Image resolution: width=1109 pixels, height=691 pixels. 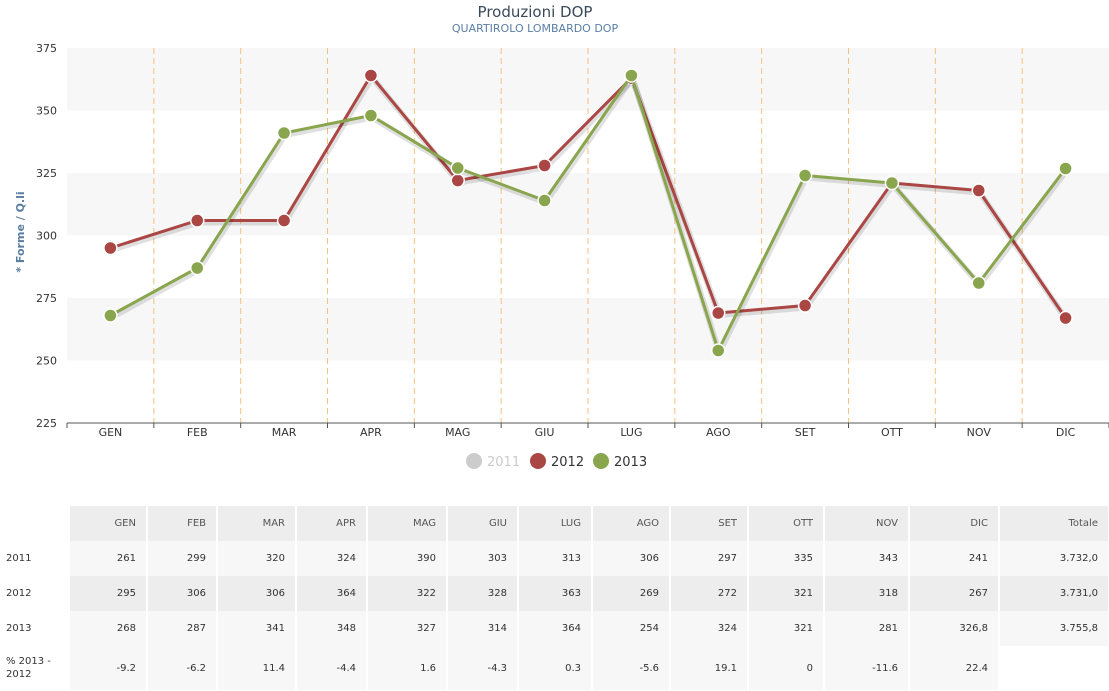 What do you see at coordinates (709, 523) in the screenshot?
I see `column-header: SET` at bounding box center [709, 523].